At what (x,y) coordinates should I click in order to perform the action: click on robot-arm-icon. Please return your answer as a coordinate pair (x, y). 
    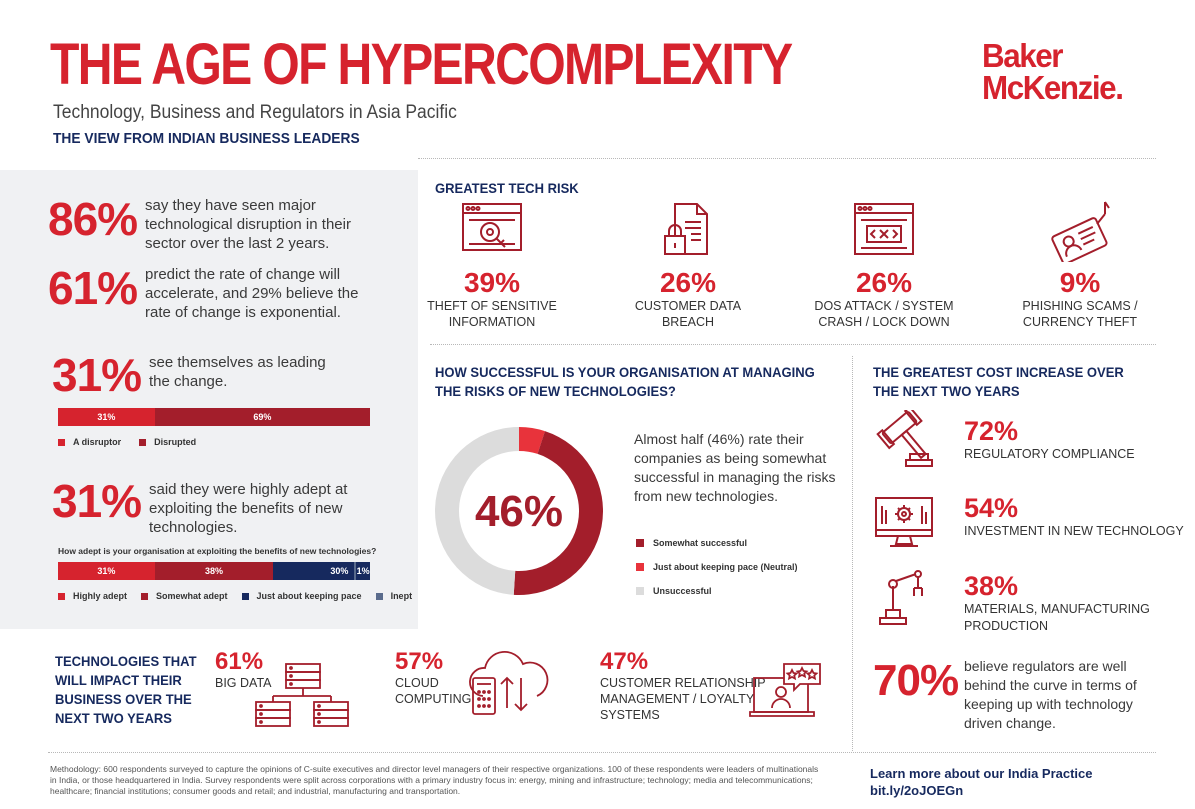
    Looking at the image, I should click on (901, 597).